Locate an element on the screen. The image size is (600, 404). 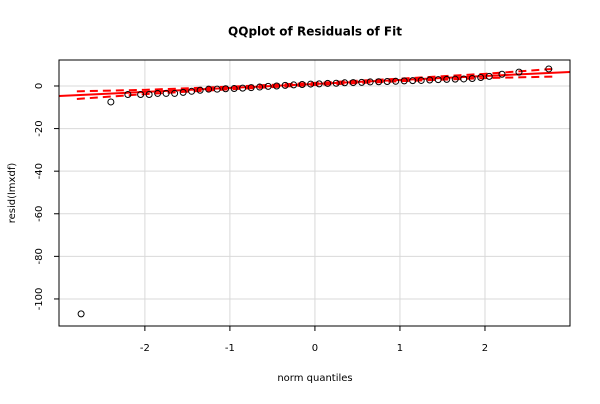
y-tick-label: 0 is located at coordinates (39, 86).